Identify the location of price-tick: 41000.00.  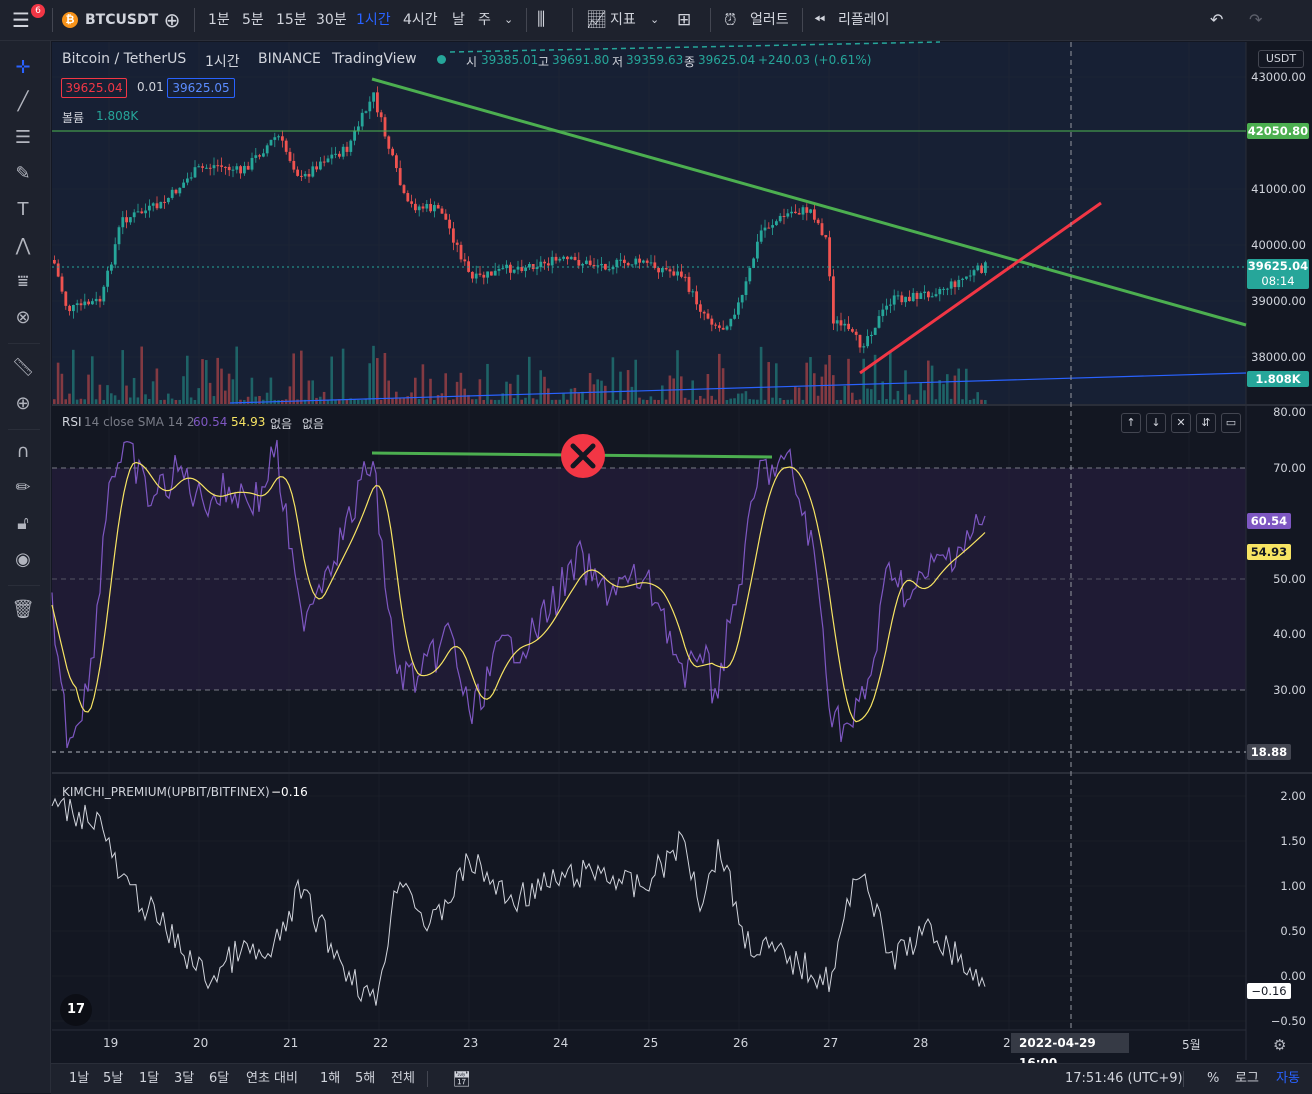
(1278, 189).